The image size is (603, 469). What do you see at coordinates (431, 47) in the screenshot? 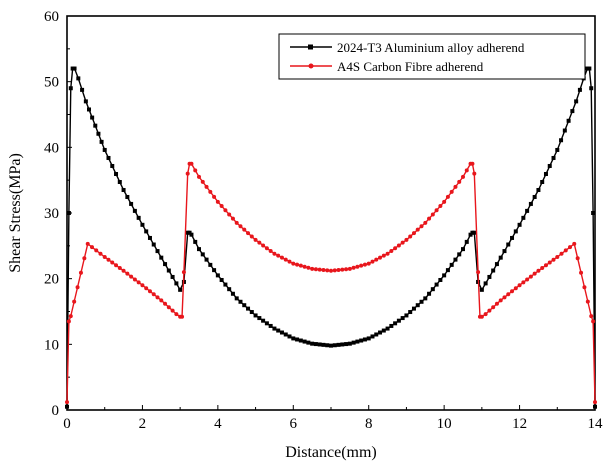
I see `legend-label: 2024-T3 Aluminium alloy adherend` at bounding box center [431, 47].